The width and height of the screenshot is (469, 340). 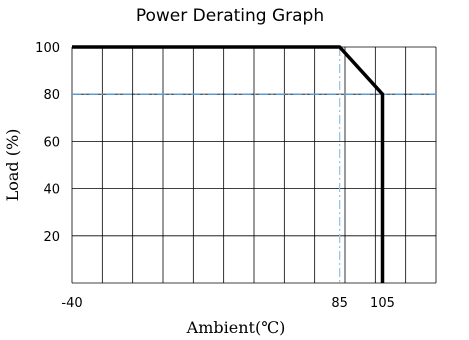 I want to click on y-tick-labels: 20 40 60 80 100, so click(x=47, y=143).